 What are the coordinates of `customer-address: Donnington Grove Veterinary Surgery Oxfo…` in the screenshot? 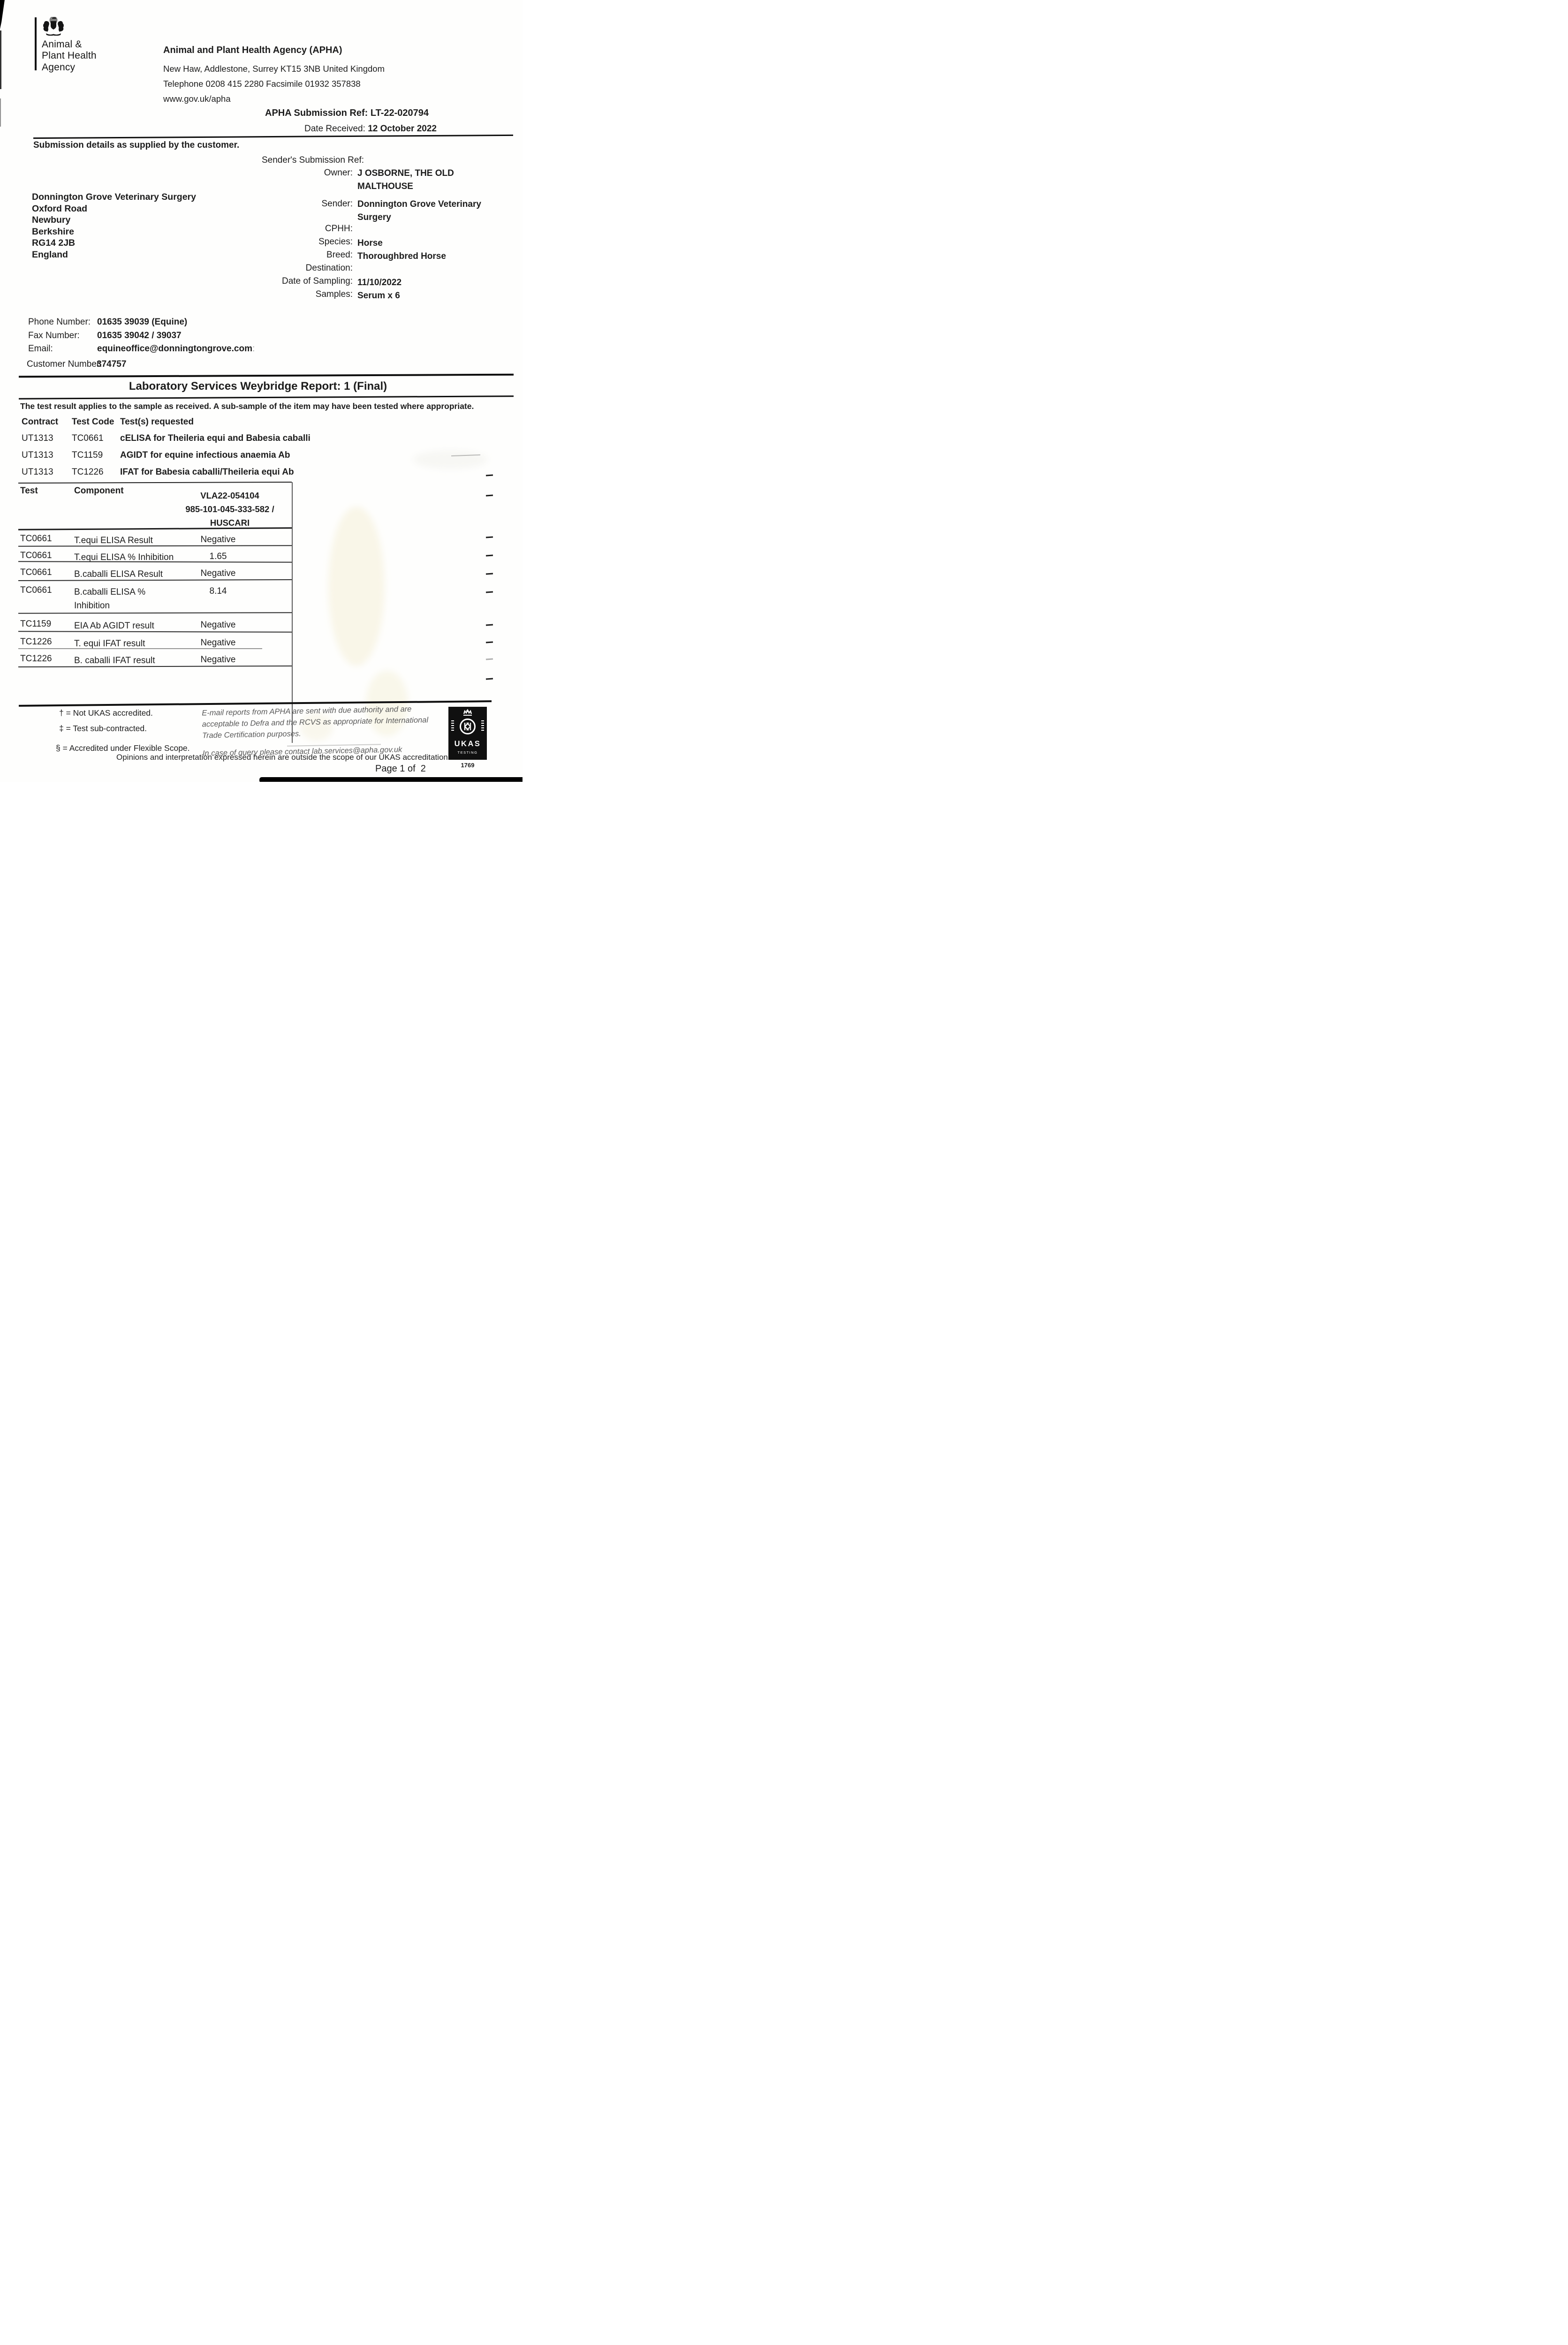 It's located at (114, 226).